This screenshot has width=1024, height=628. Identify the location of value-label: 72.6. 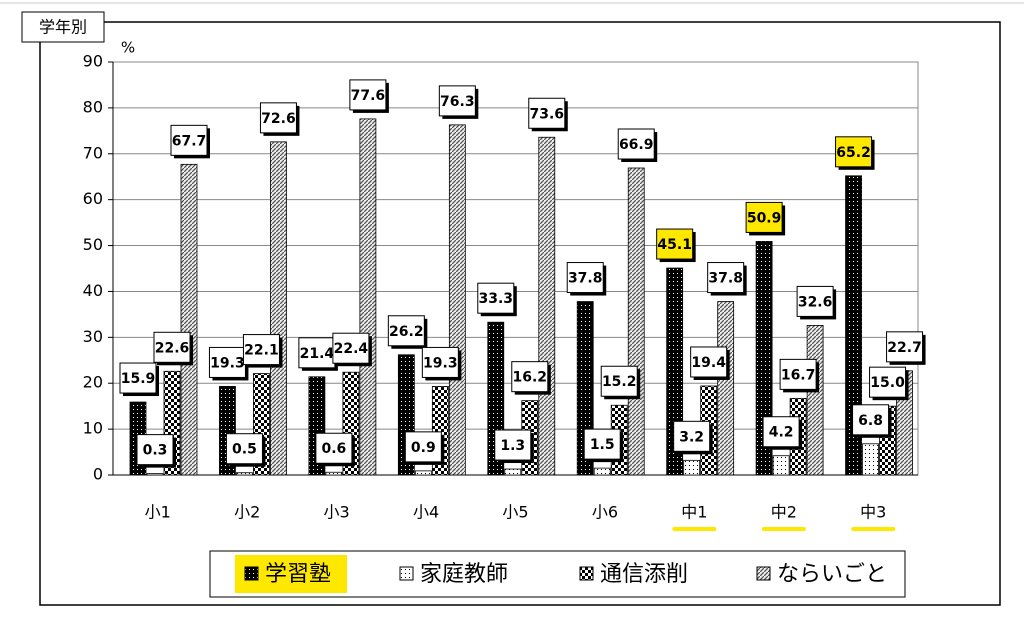
(278, 119).